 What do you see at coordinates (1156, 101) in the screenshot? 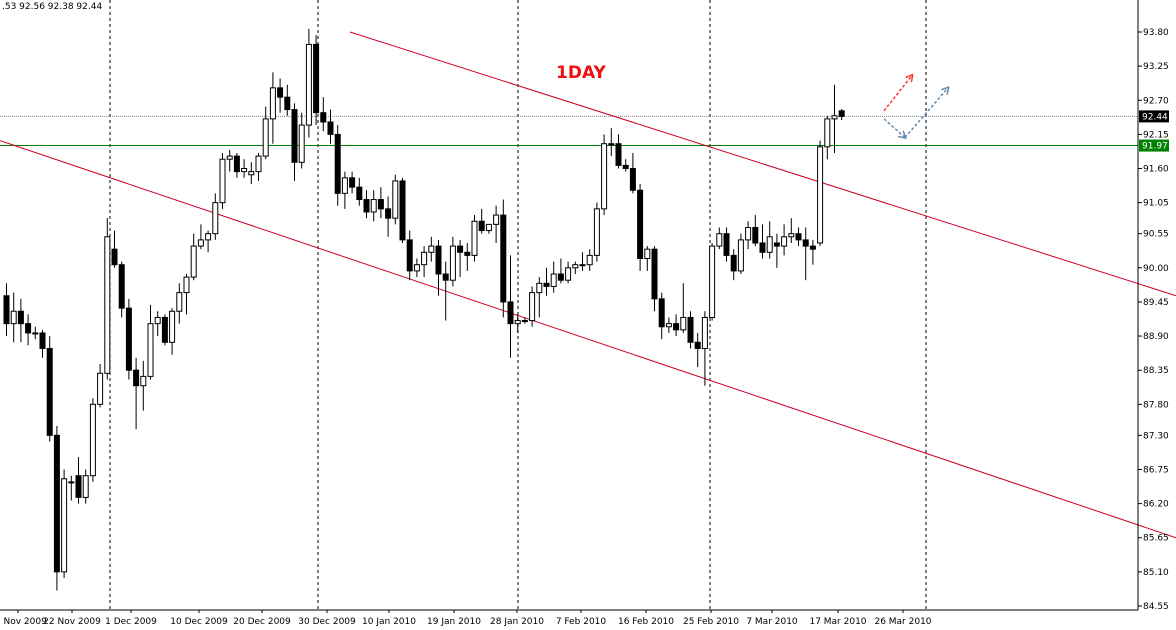
I see `y-tick-label: 92.70` at bounding box center [1156, 101].